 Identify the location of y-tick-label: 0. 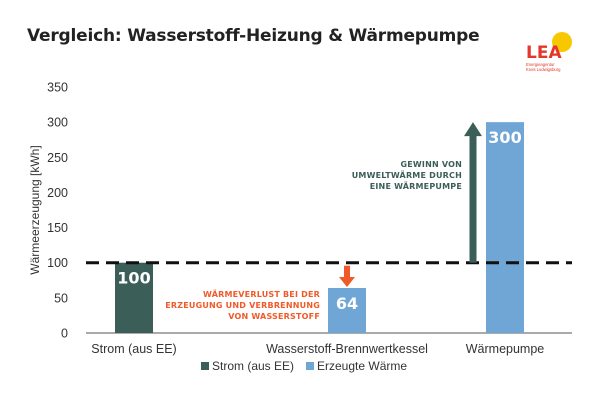
(64, 334).